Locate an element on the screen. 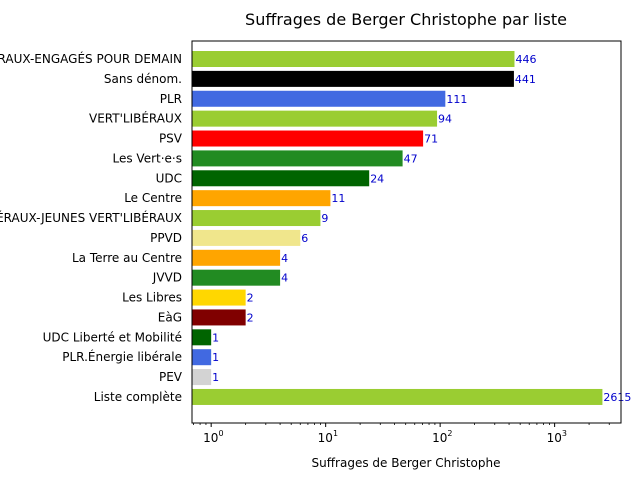 Image resolution: width=640 pixels, height=480 pixels. value-label: 2615 is located at coordinates (617, 397).